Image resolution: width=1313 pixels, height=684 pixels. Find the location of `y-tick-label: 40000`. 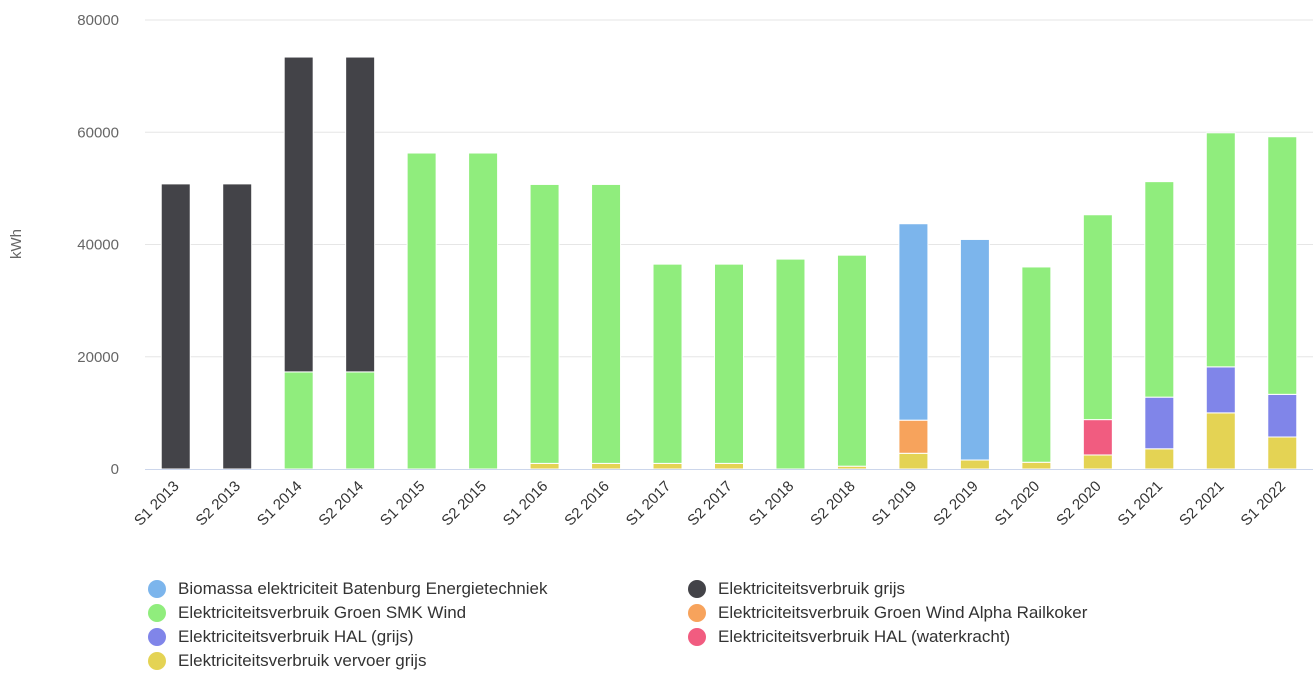

y-tick-label: 40000 is located at coordinates (98, 245).